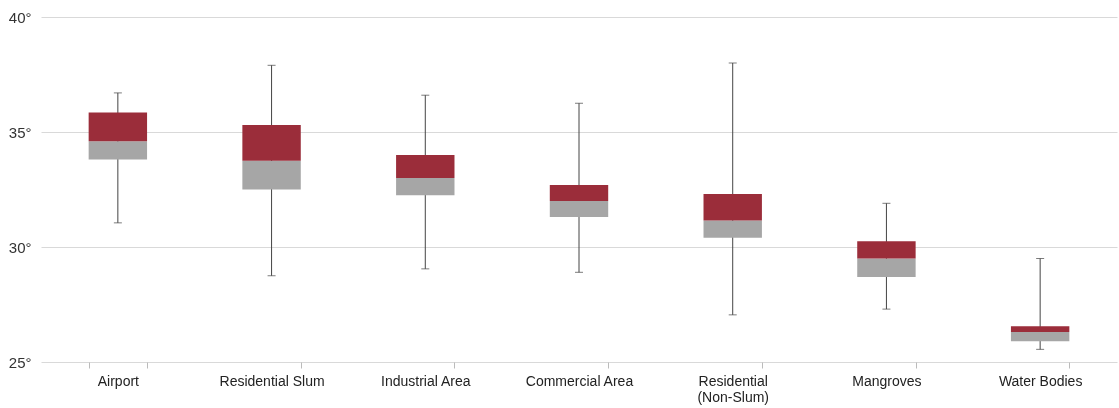  I want to click on y-tick-label: 40°, so click(20, 17).